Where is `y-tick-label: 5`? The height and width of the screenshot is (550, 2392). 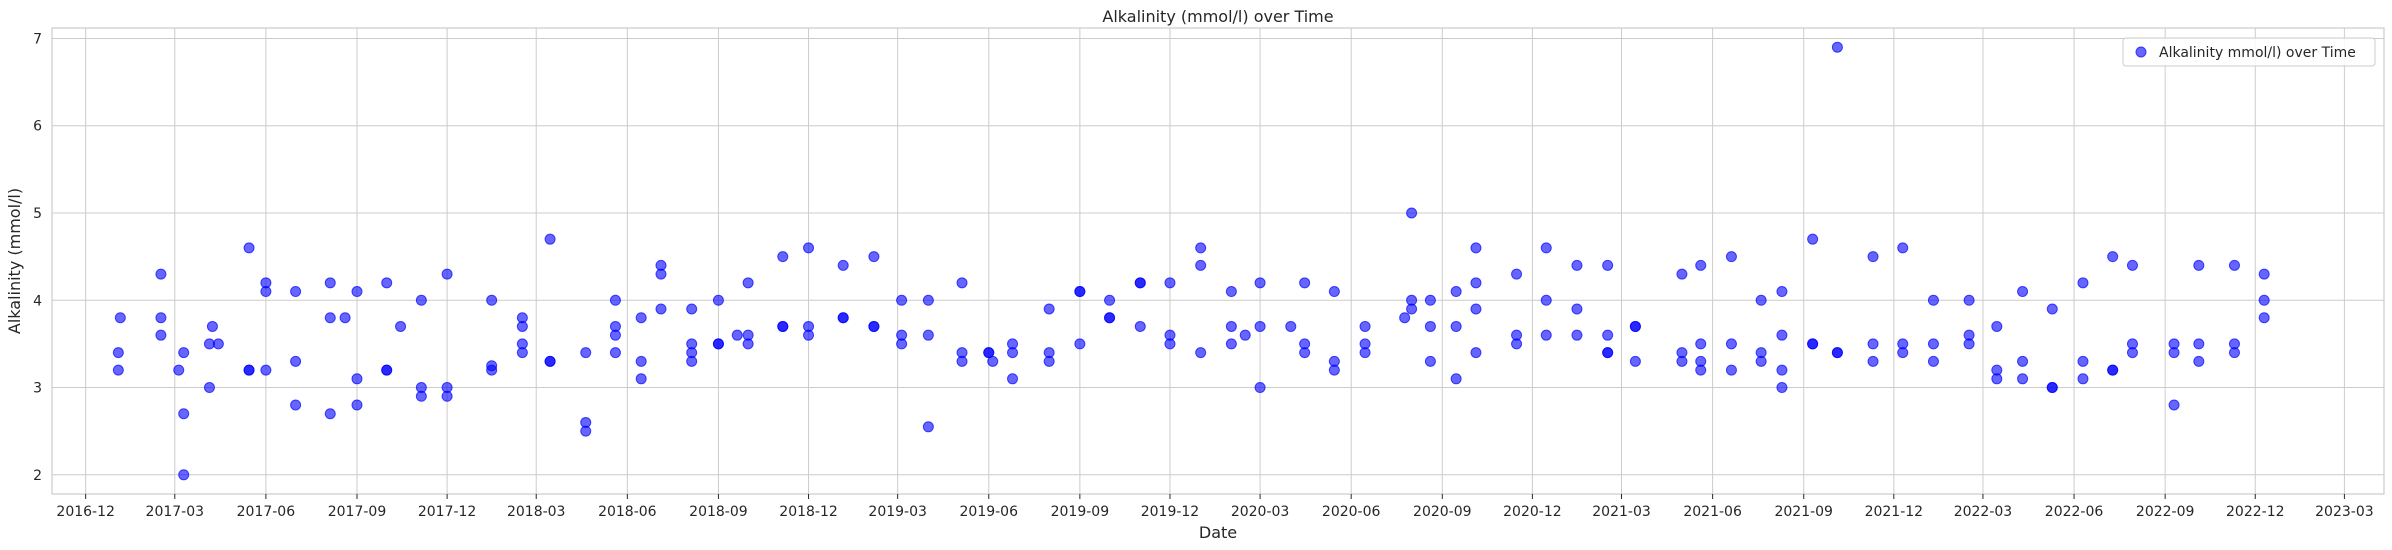
y-tick-label: 5 is located at coordinates (37, 214).